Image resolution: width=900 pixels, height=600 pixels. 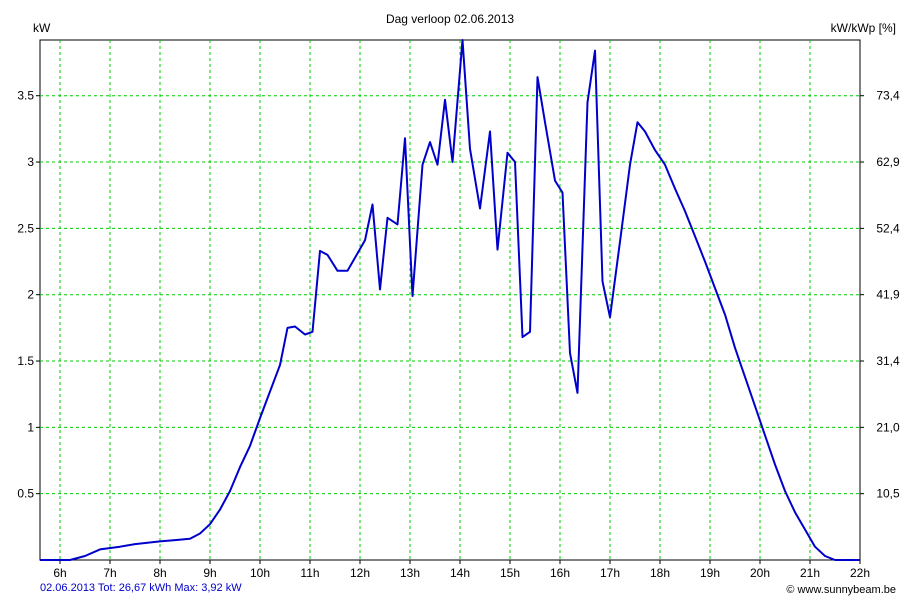 What do you see at coordinates (760, 573) in the screenshot?
I see `x-tick-label: 20h` at bounding box center [760, 573].